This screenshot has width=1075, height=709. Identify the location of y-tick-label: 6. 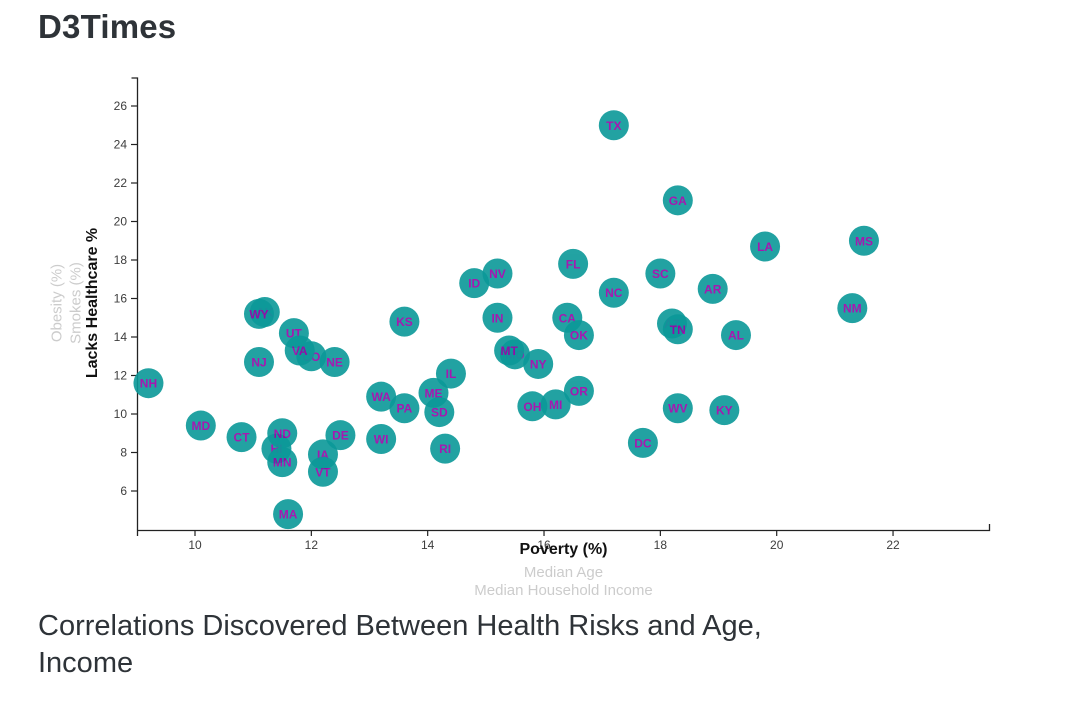
(123, 491).